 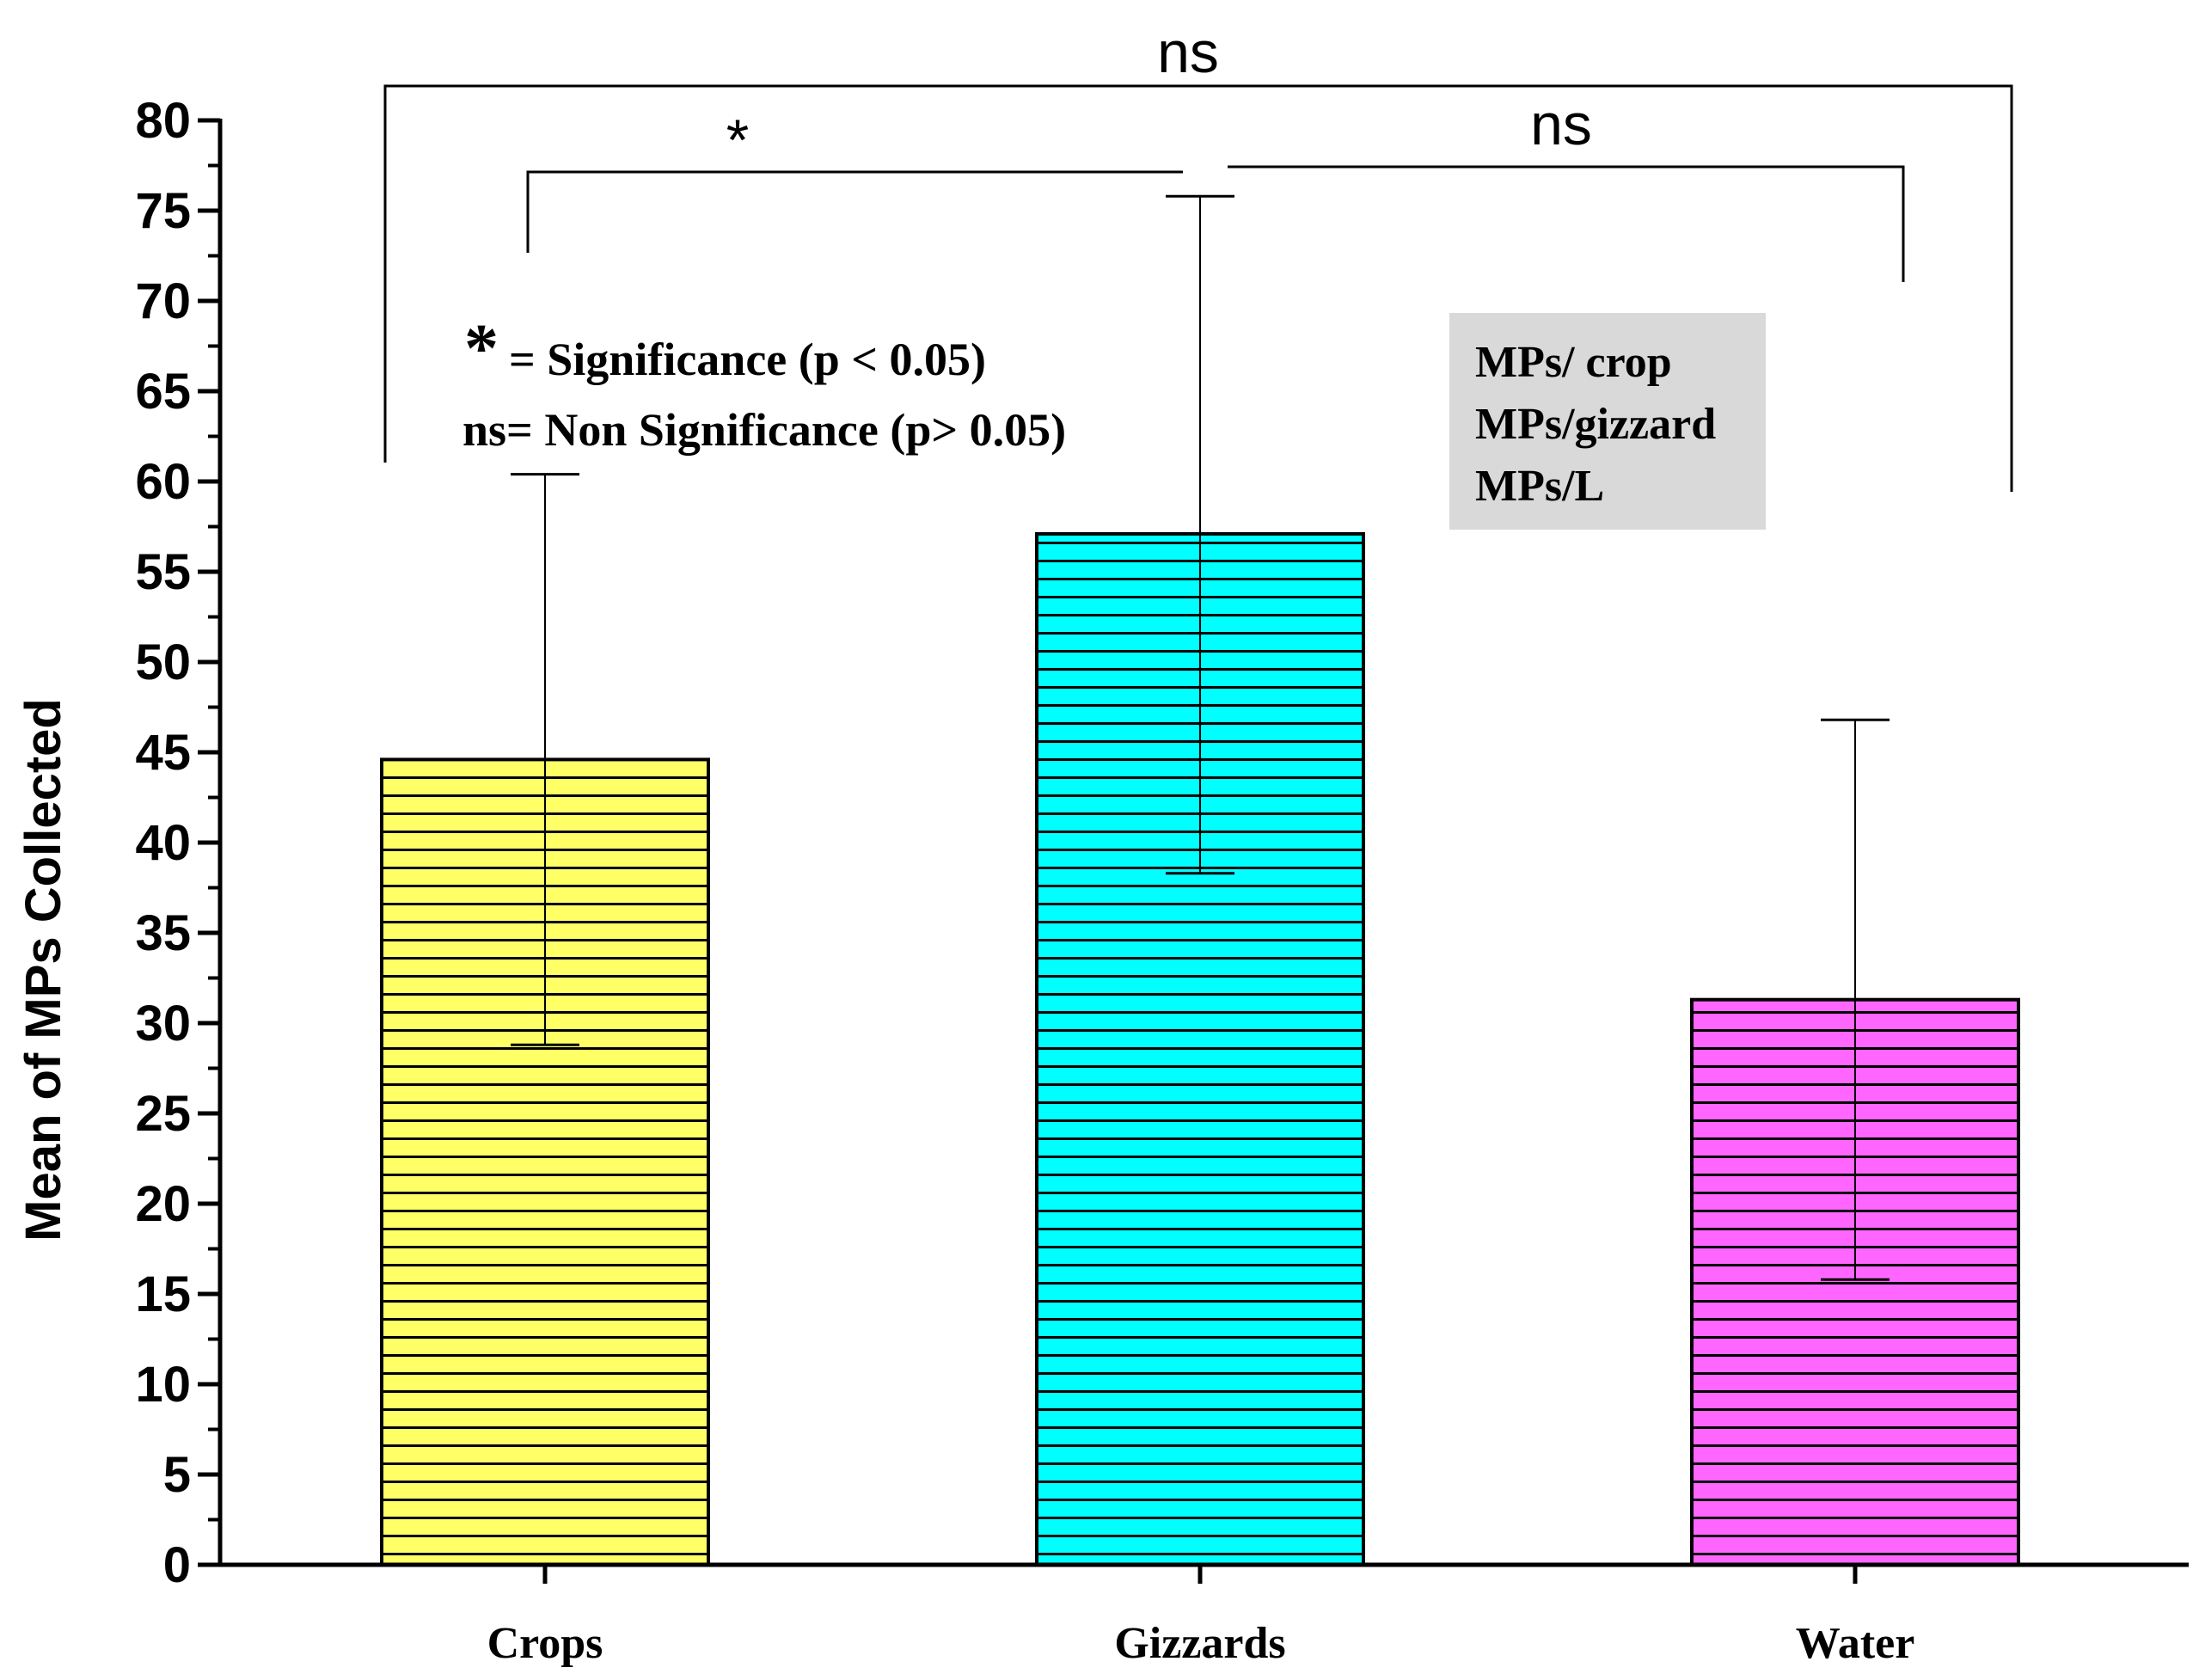 What do you see at coordinates (163, 392) in the screenshot?
I see `y-tick-label: 65` at bounding box center [163, 392].